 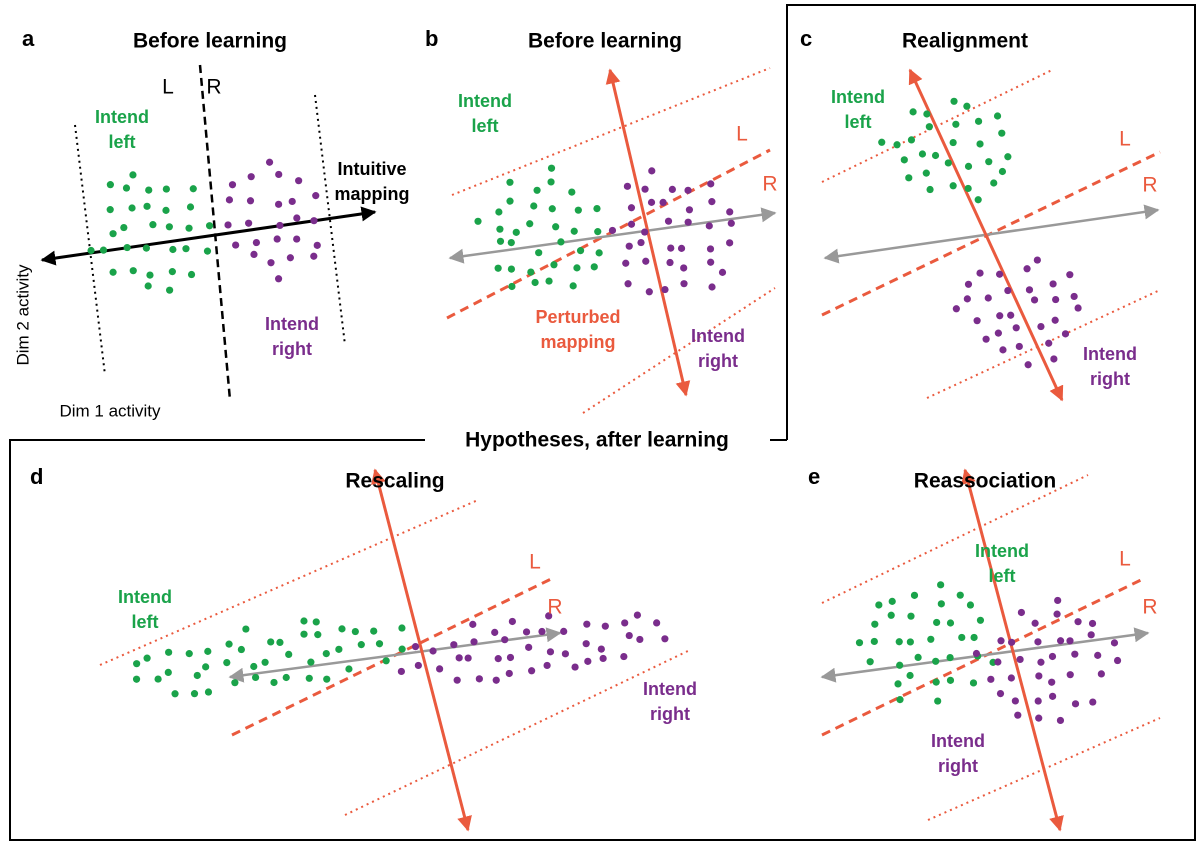 I want to click on label: Intend, so click(x=1002, y=551).